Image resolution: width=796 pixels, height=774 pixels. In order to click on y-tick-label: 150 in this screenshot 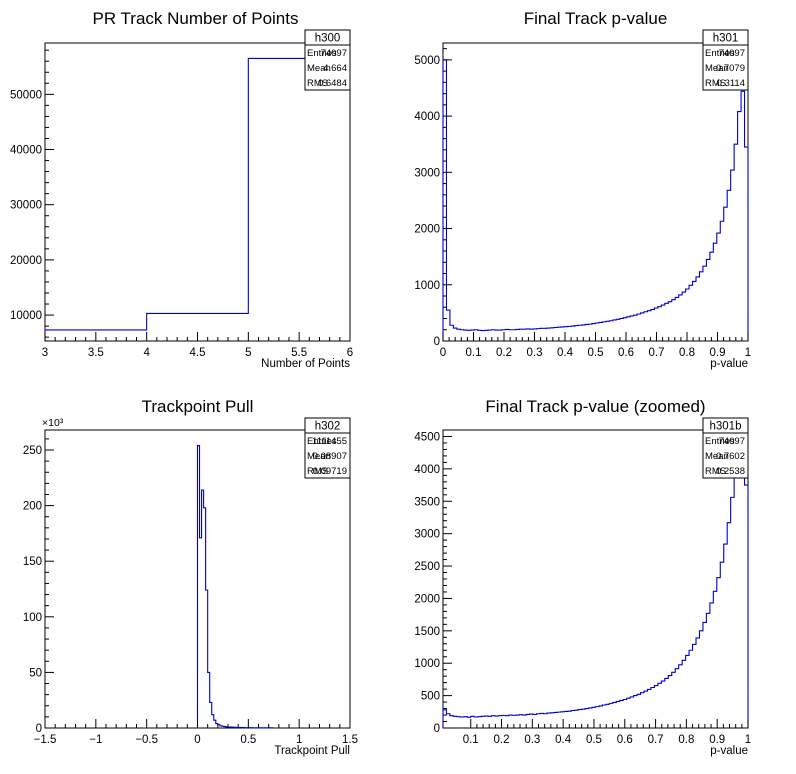, I will do `click(32, 562)`.